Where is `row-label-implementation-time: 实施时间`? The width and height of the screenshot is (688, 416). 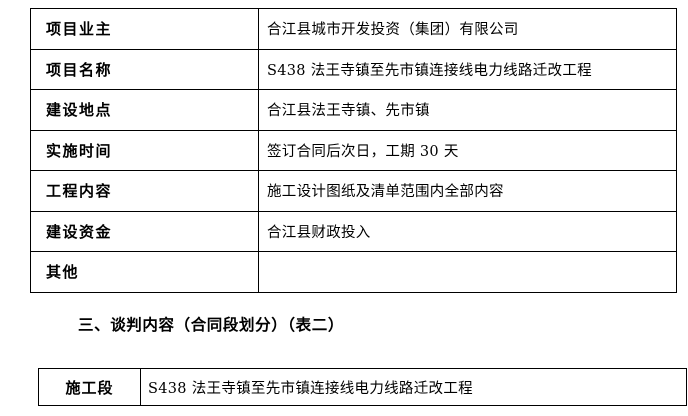 row-label-implementation-time: 实施时间 is located at coordinates (144, 150).